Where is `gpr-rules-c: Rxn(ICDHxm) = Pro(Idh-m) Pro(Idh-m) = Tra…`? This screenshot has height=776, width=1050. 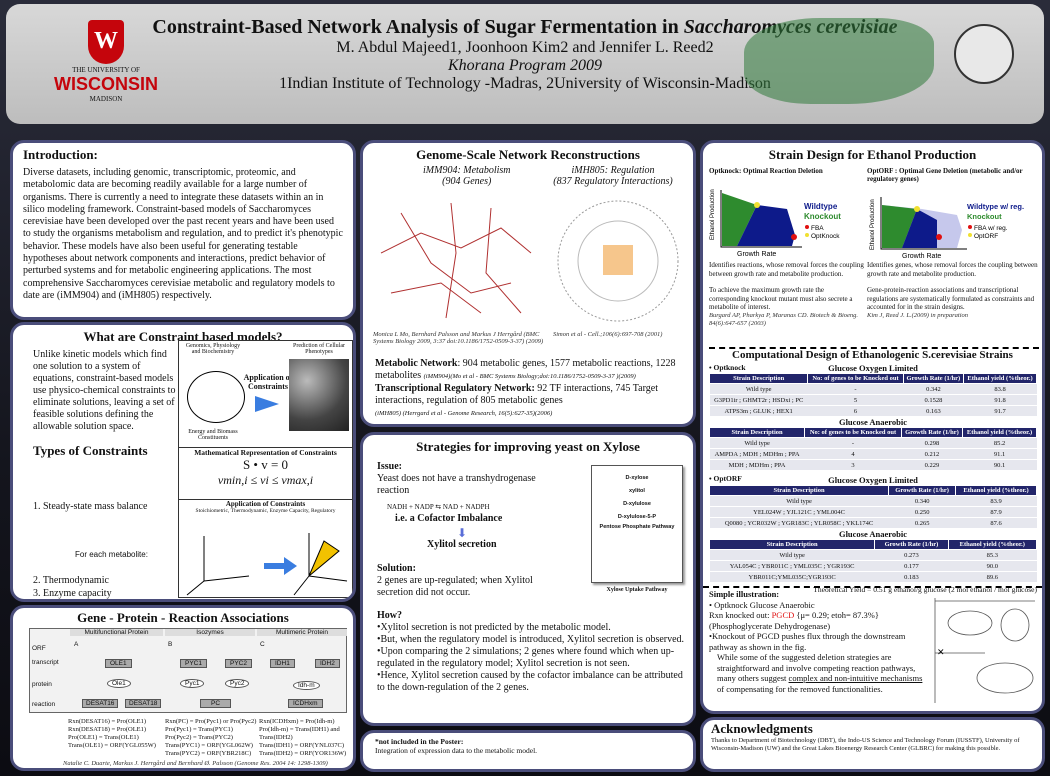
gpr-rules-c: Rxn(ICDHxm) = Pro(Idh-m) Pro(Idh-m) = Tra… is located at coordinates (303, 737).